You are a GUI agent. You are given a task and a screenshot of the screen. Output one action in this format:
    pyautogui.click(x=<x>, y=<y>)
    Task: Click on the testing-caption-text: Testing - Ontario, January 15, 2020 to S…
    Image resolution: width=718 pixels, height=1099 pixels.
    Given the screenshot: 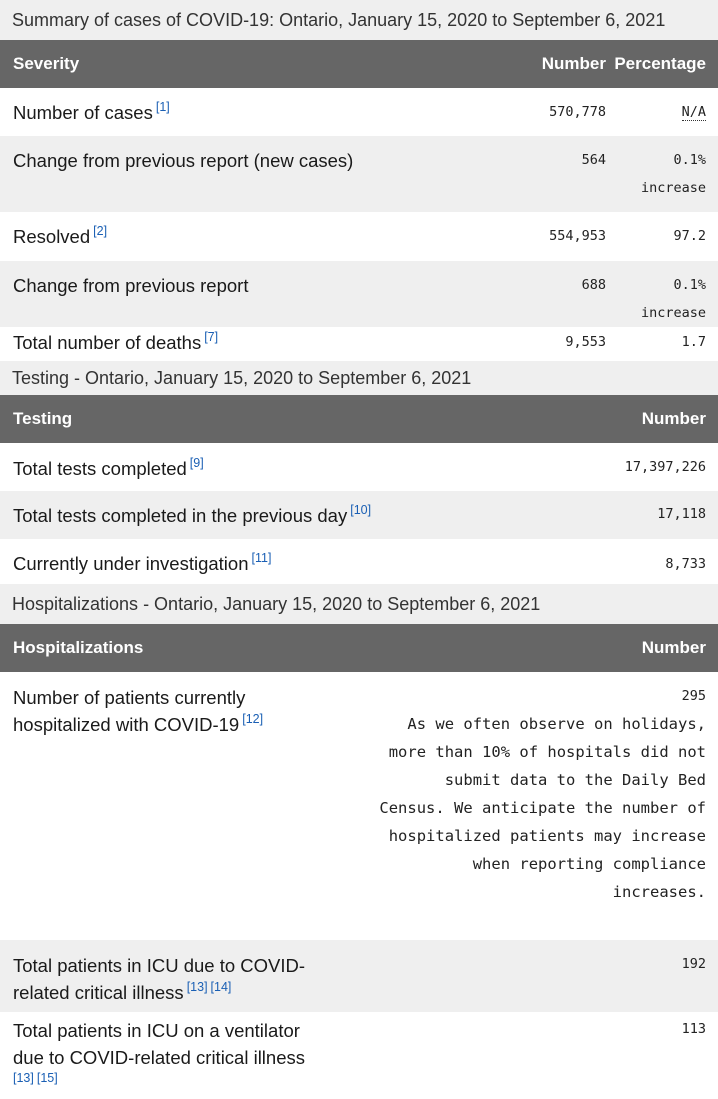 What is the action you would take?
    pyautogui.click(x=242, y=377)
    